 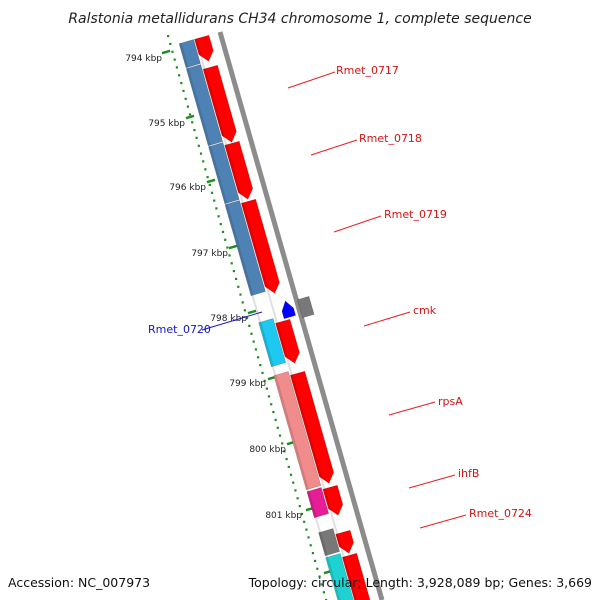 What do you see at coordinates (283, 516) in the screenshot?
I see `tick-label-801: 801 kbp` at bounding box center [283, 516].